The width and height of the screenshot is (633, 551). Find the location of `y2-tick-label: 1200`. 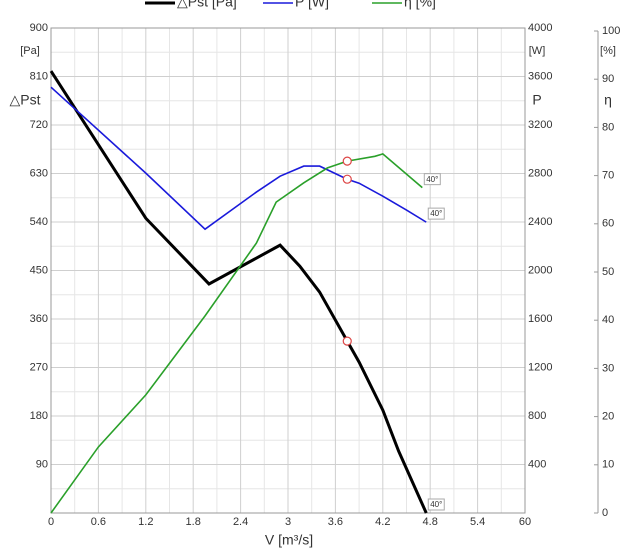

y2-tick-label: 1200 is located at coordinates (540, 367).